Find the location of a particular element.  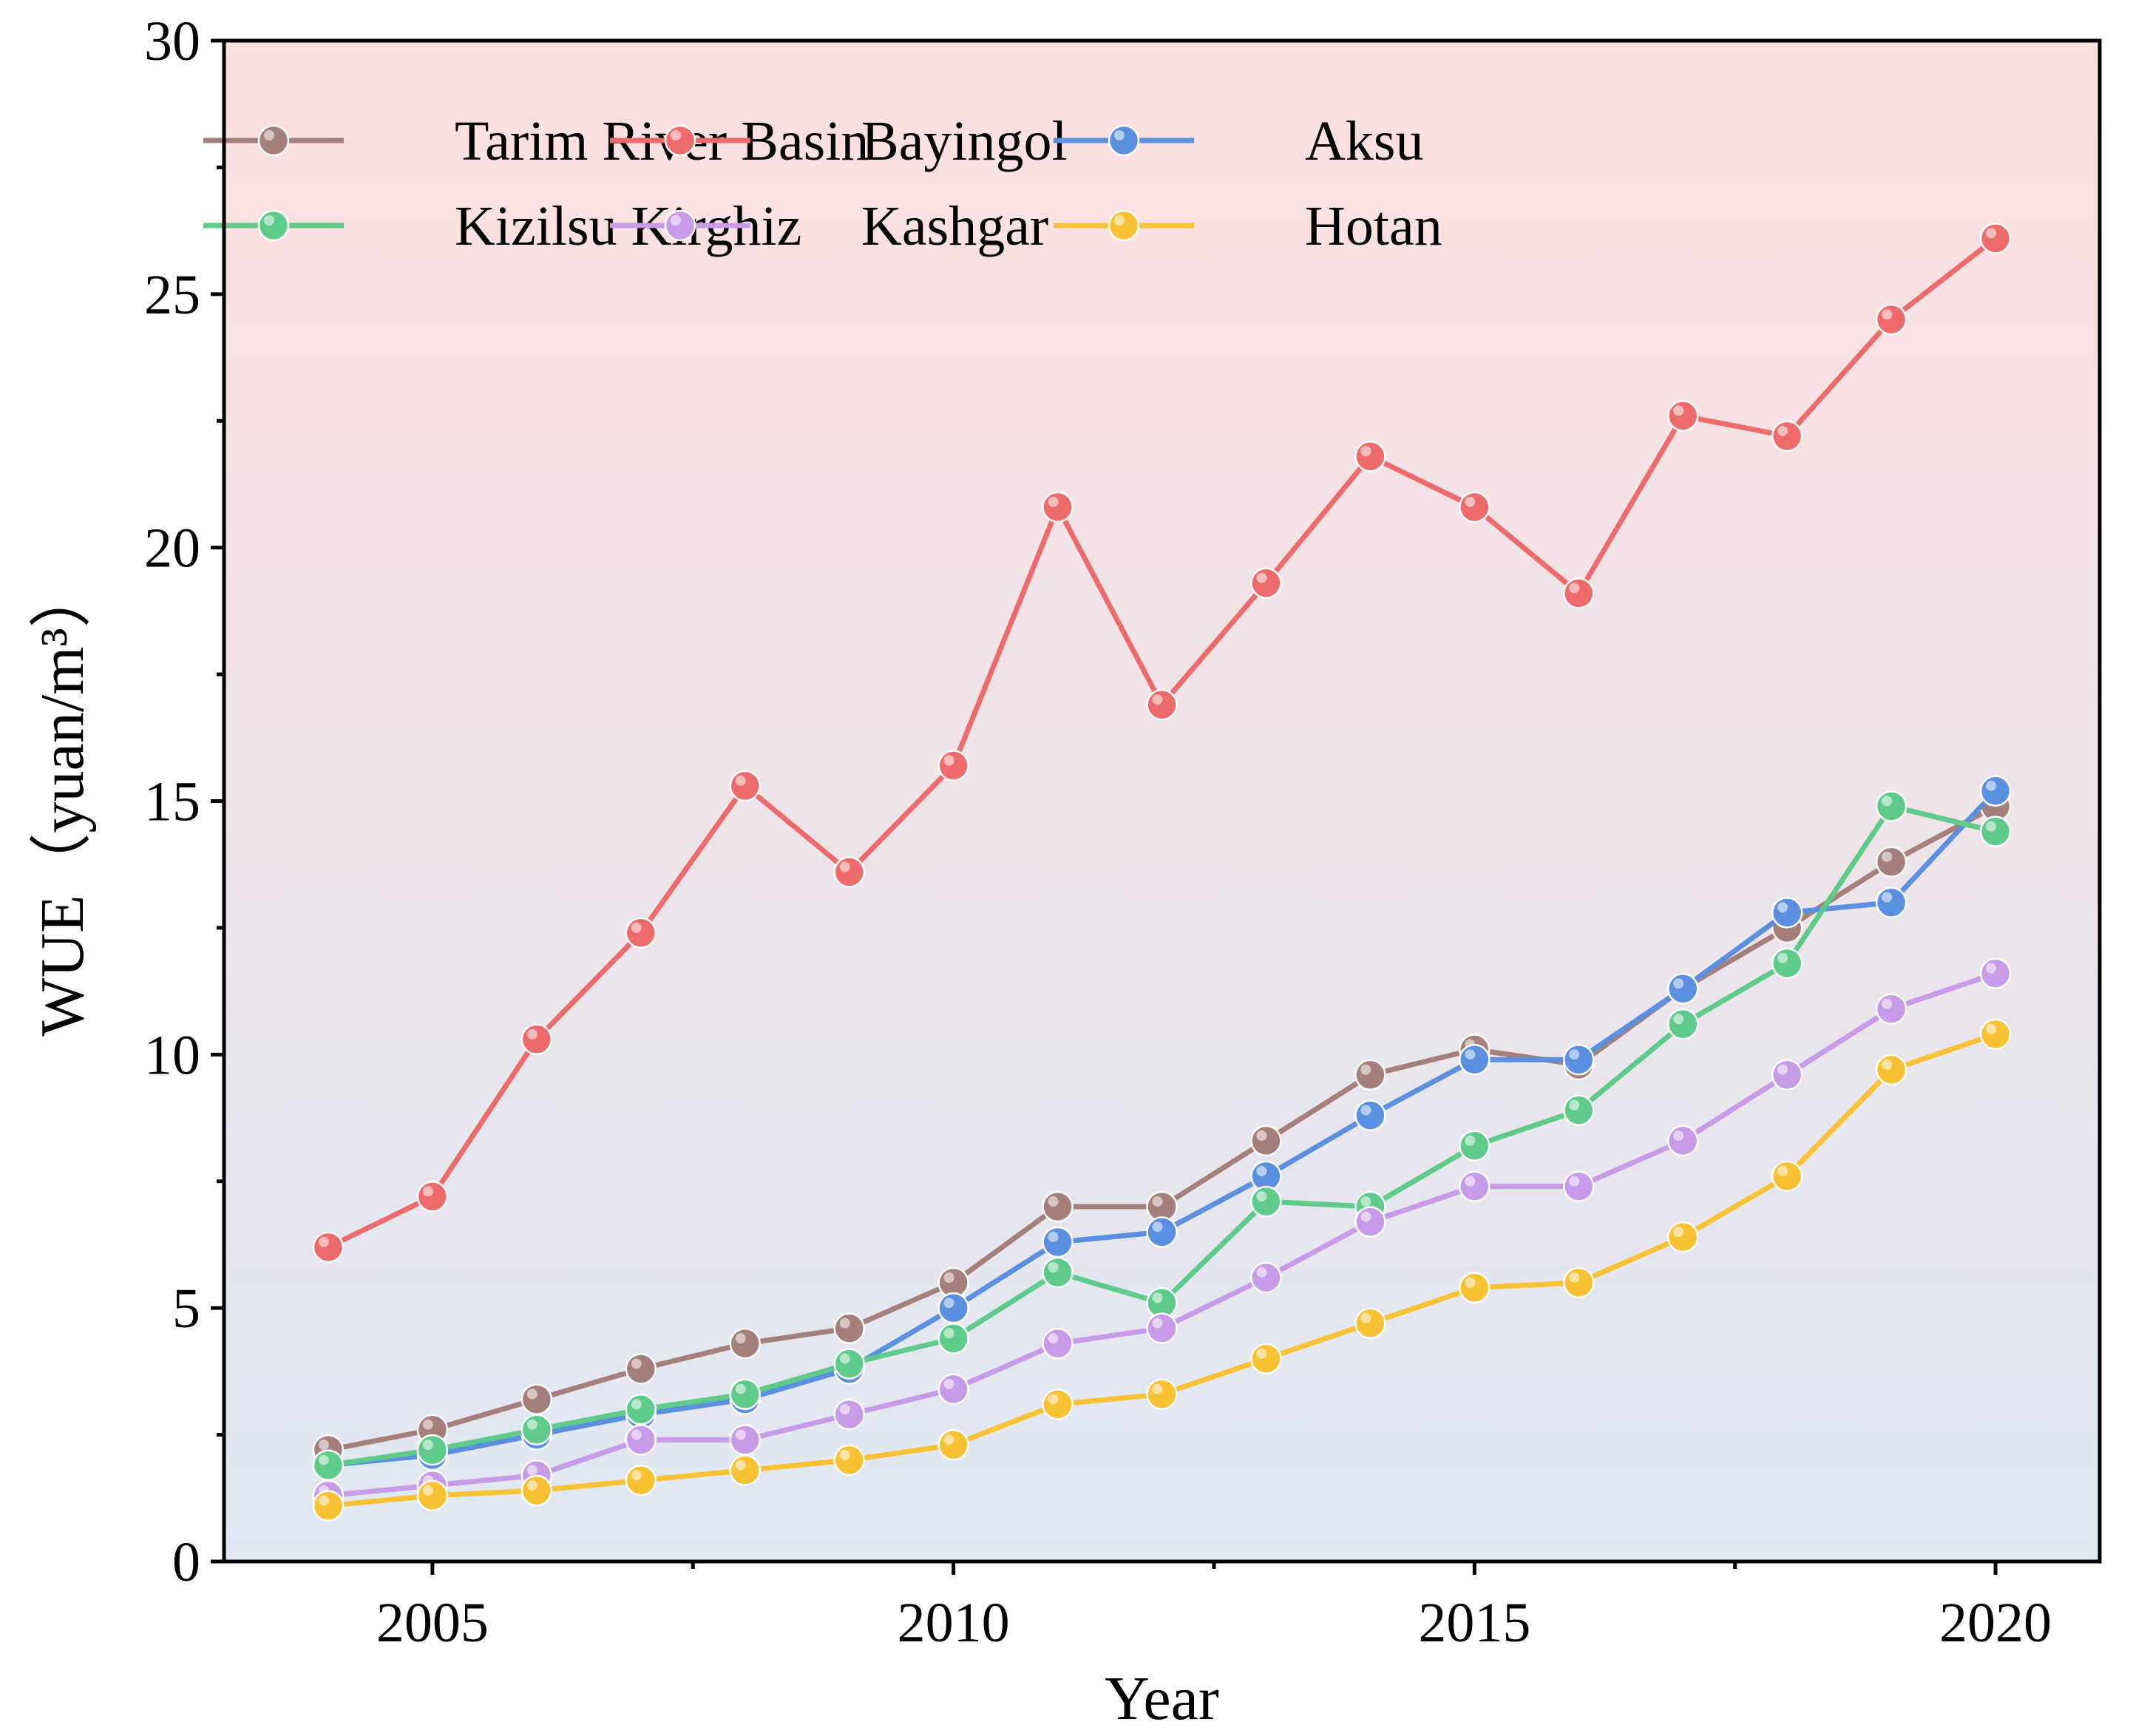

legend-item: Kashgar is located at coordinates (829, 226).